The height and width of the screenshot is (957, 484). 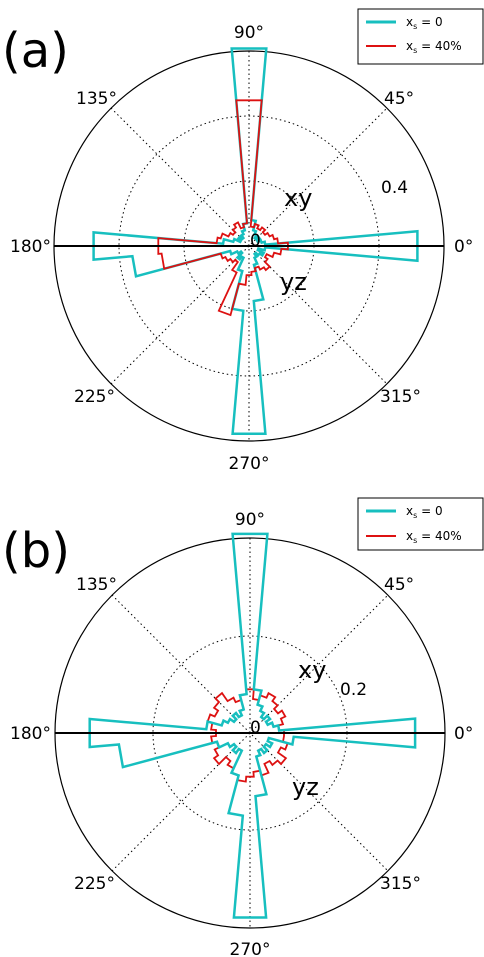 I want to click on panel-b-tick-135: 135°, so click(x=96, y=585).